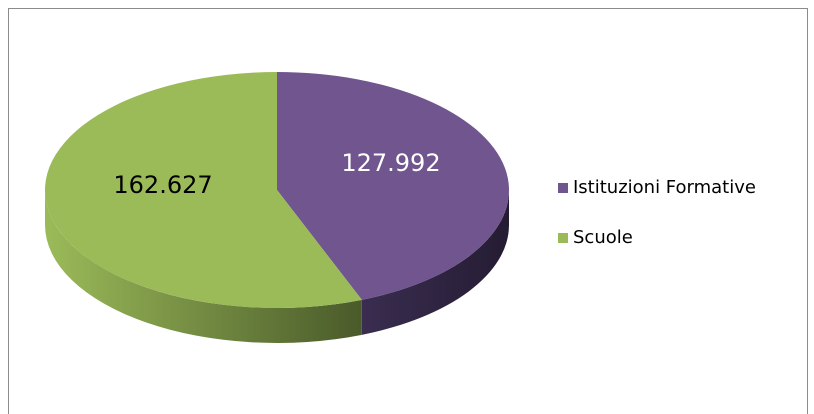 Image resolution: width=814 pixels, height=414 pixels. What do you see at coordinates (664, 187) in the screenshot?
I see `legend-label: Istituzioni Formative` at bounding box center [664, 187].